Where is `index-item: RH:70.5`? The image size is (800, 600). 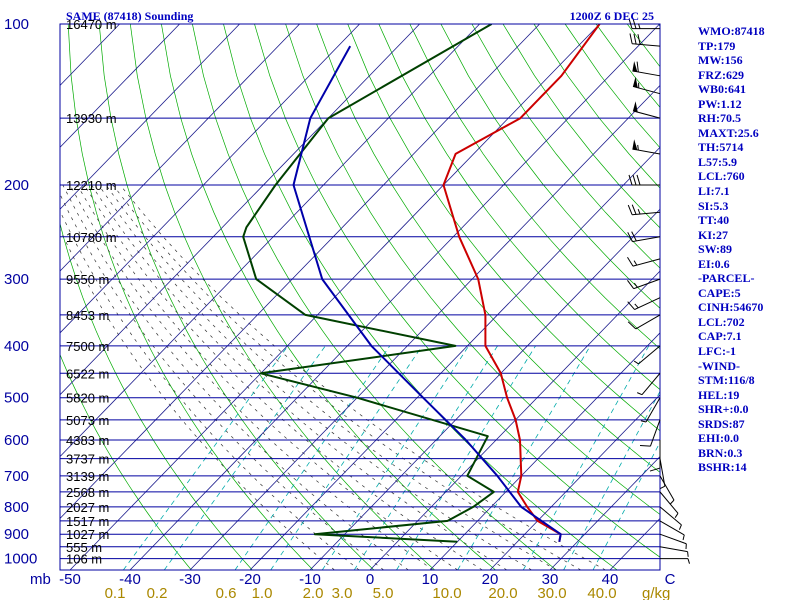
index-item: RH:70.5 is located at coordinates (719, 118).